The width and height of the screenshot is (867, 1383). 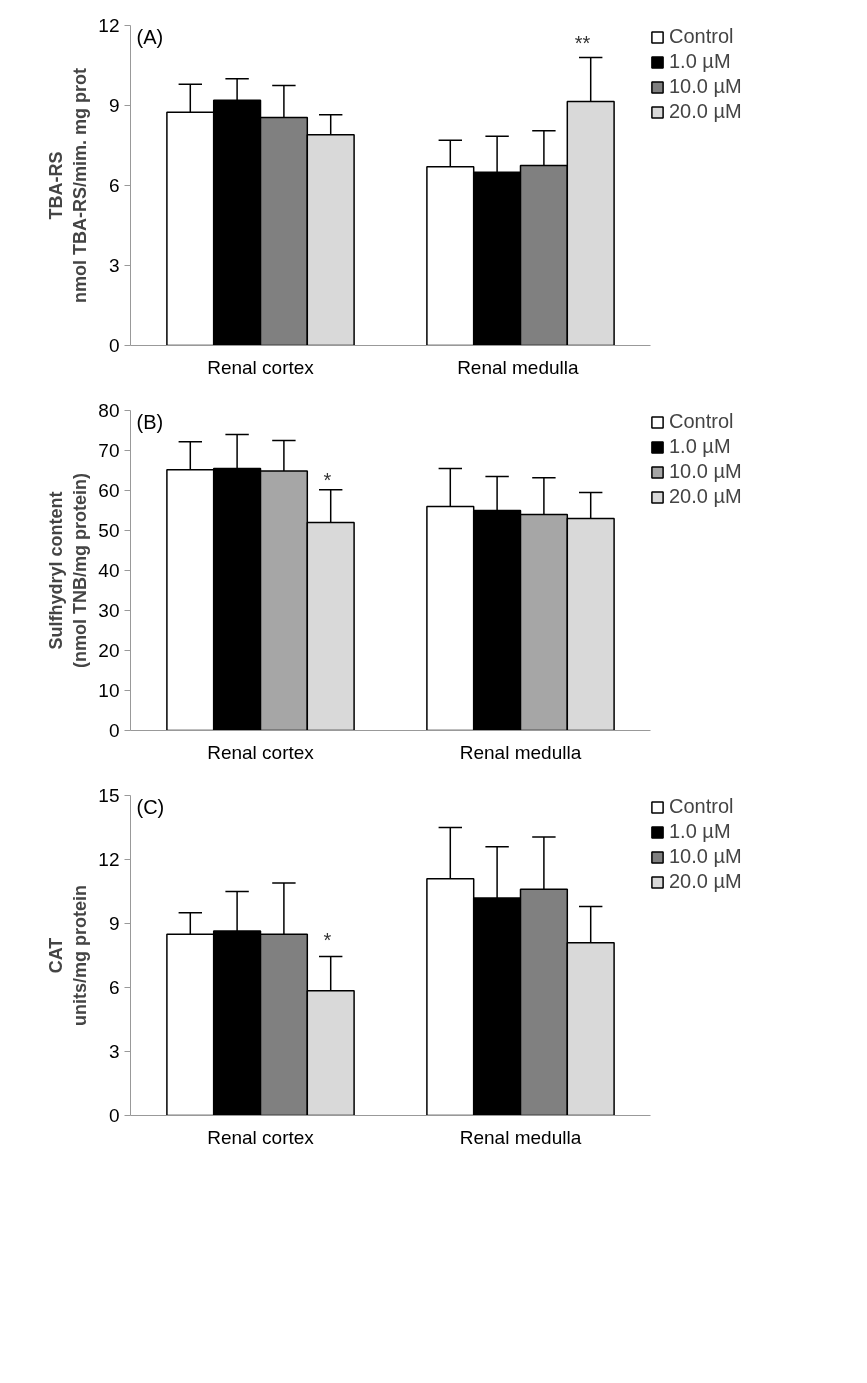 What do you see at coordinates (150, 421) in the screenshot?
I see `annotation: (B)` at bounding box center [150, 421].